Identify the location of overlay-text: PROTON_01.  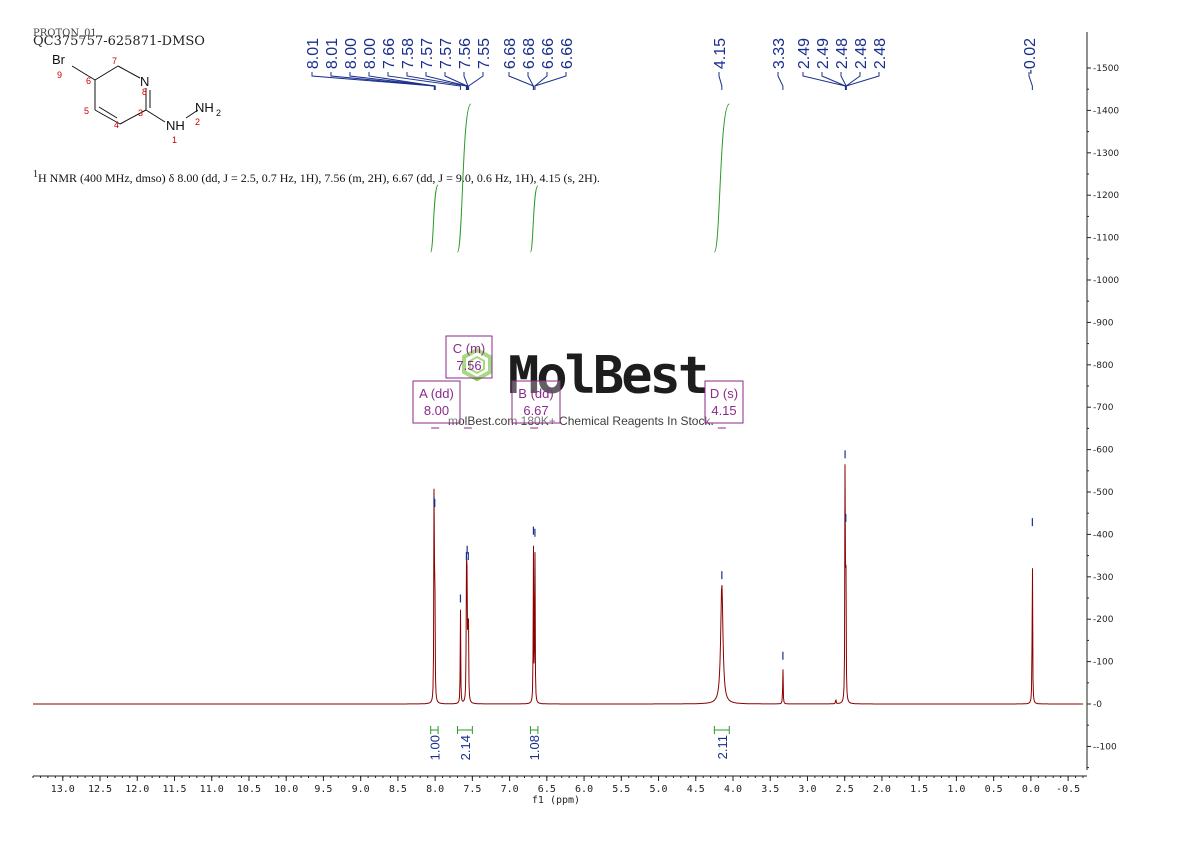
(65, 33).